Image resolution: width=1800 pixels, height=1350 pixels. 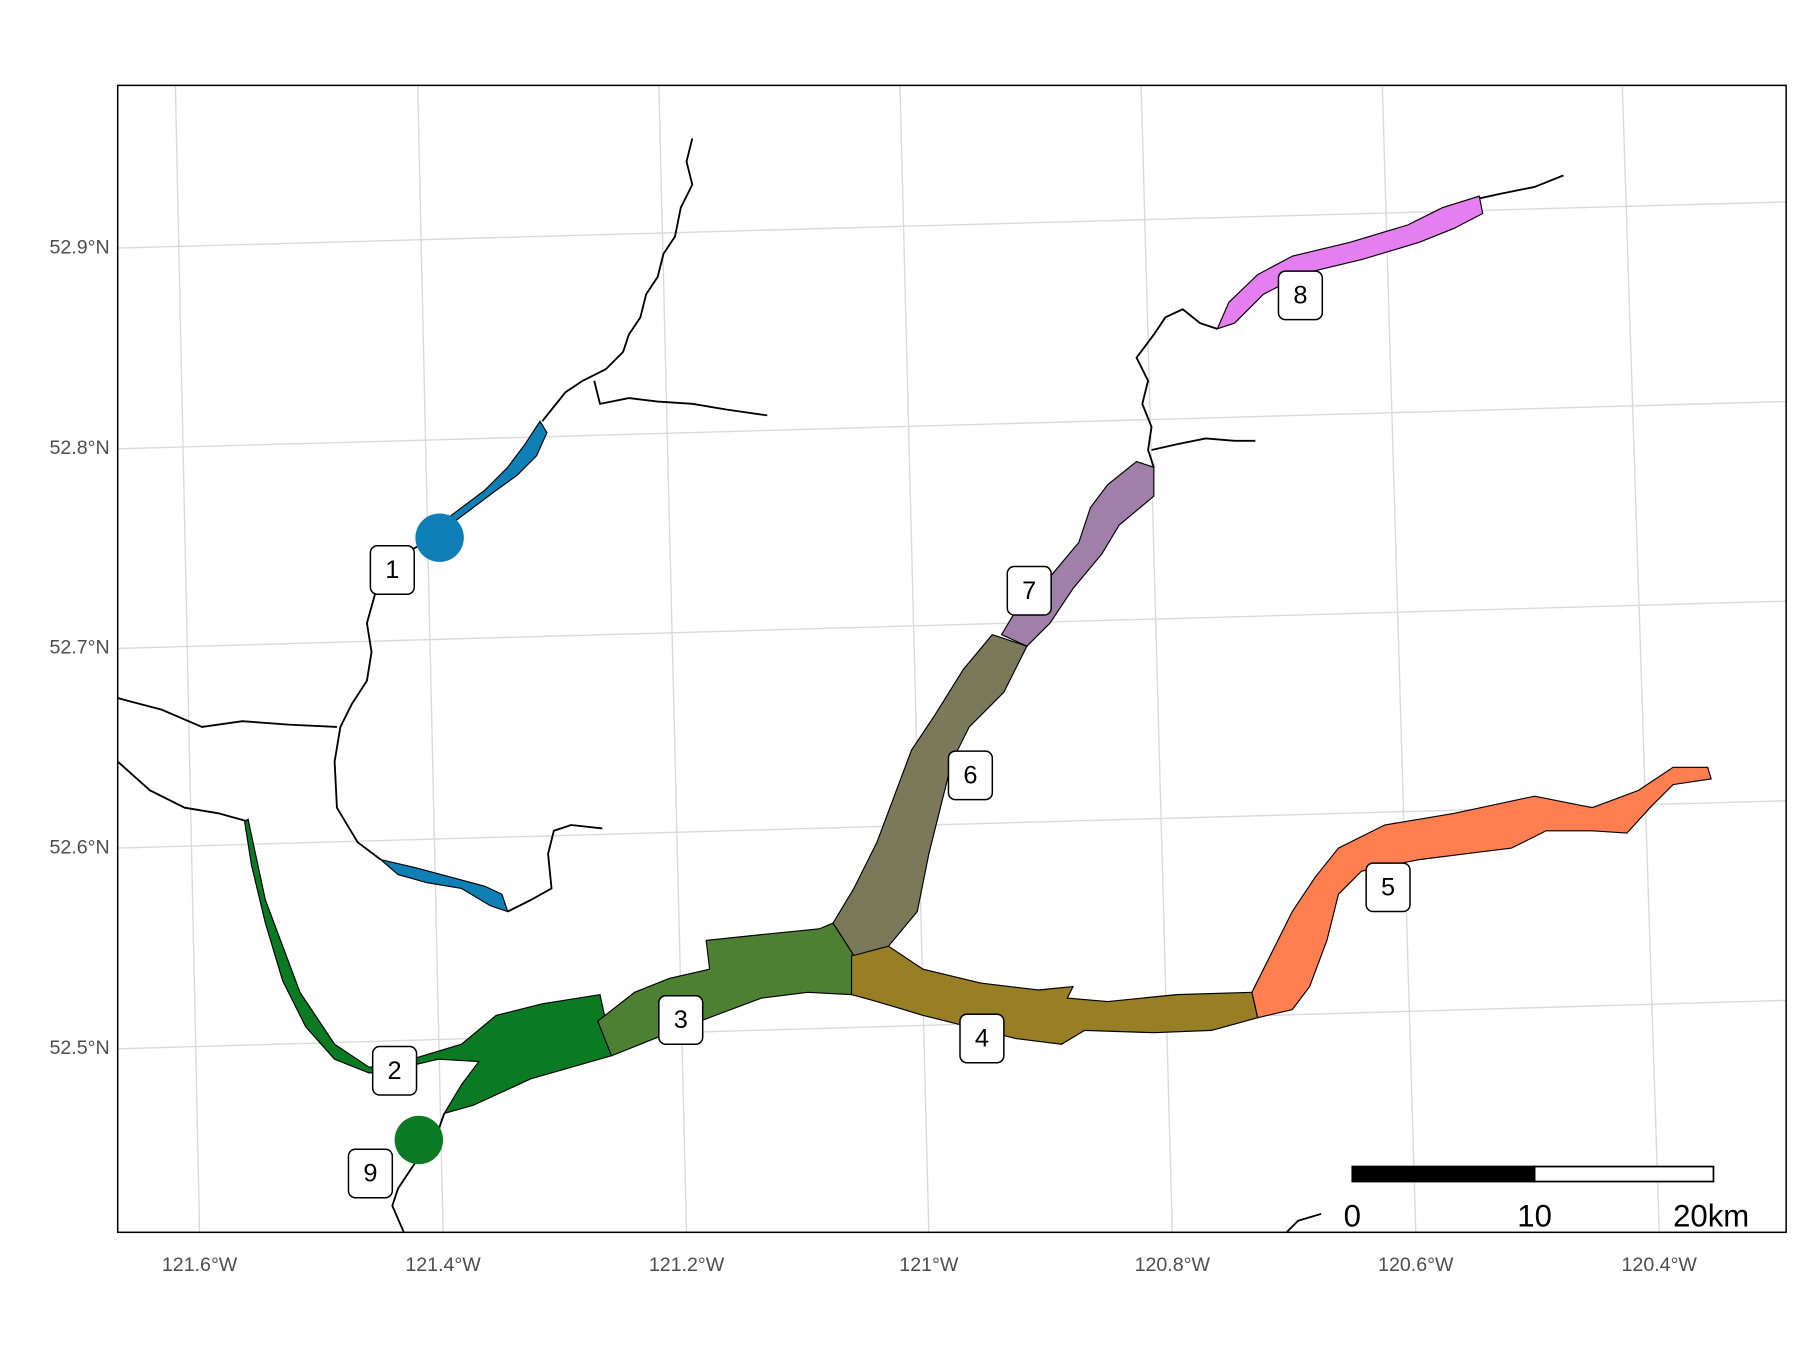 I want to click on region-label: 8, so click(x=1300, y=295).